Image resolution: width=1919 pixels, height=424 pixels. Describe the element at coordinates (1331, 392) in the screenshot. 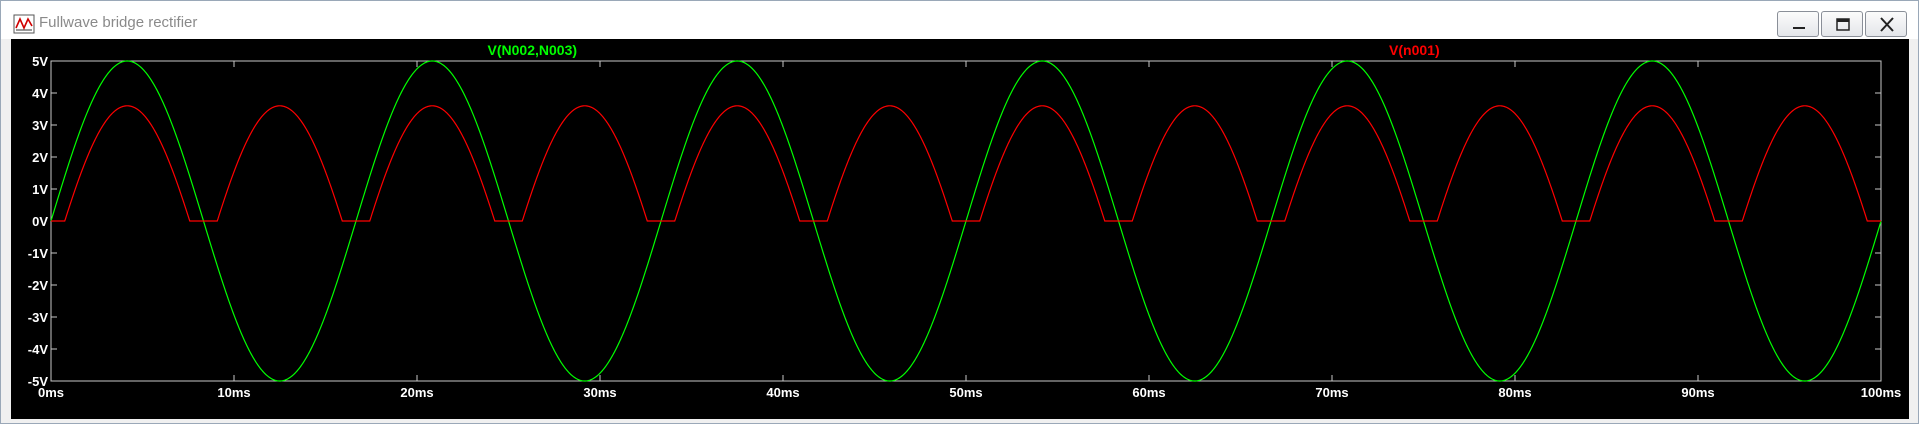

I see `x-tick-label: 70ms` at that location.